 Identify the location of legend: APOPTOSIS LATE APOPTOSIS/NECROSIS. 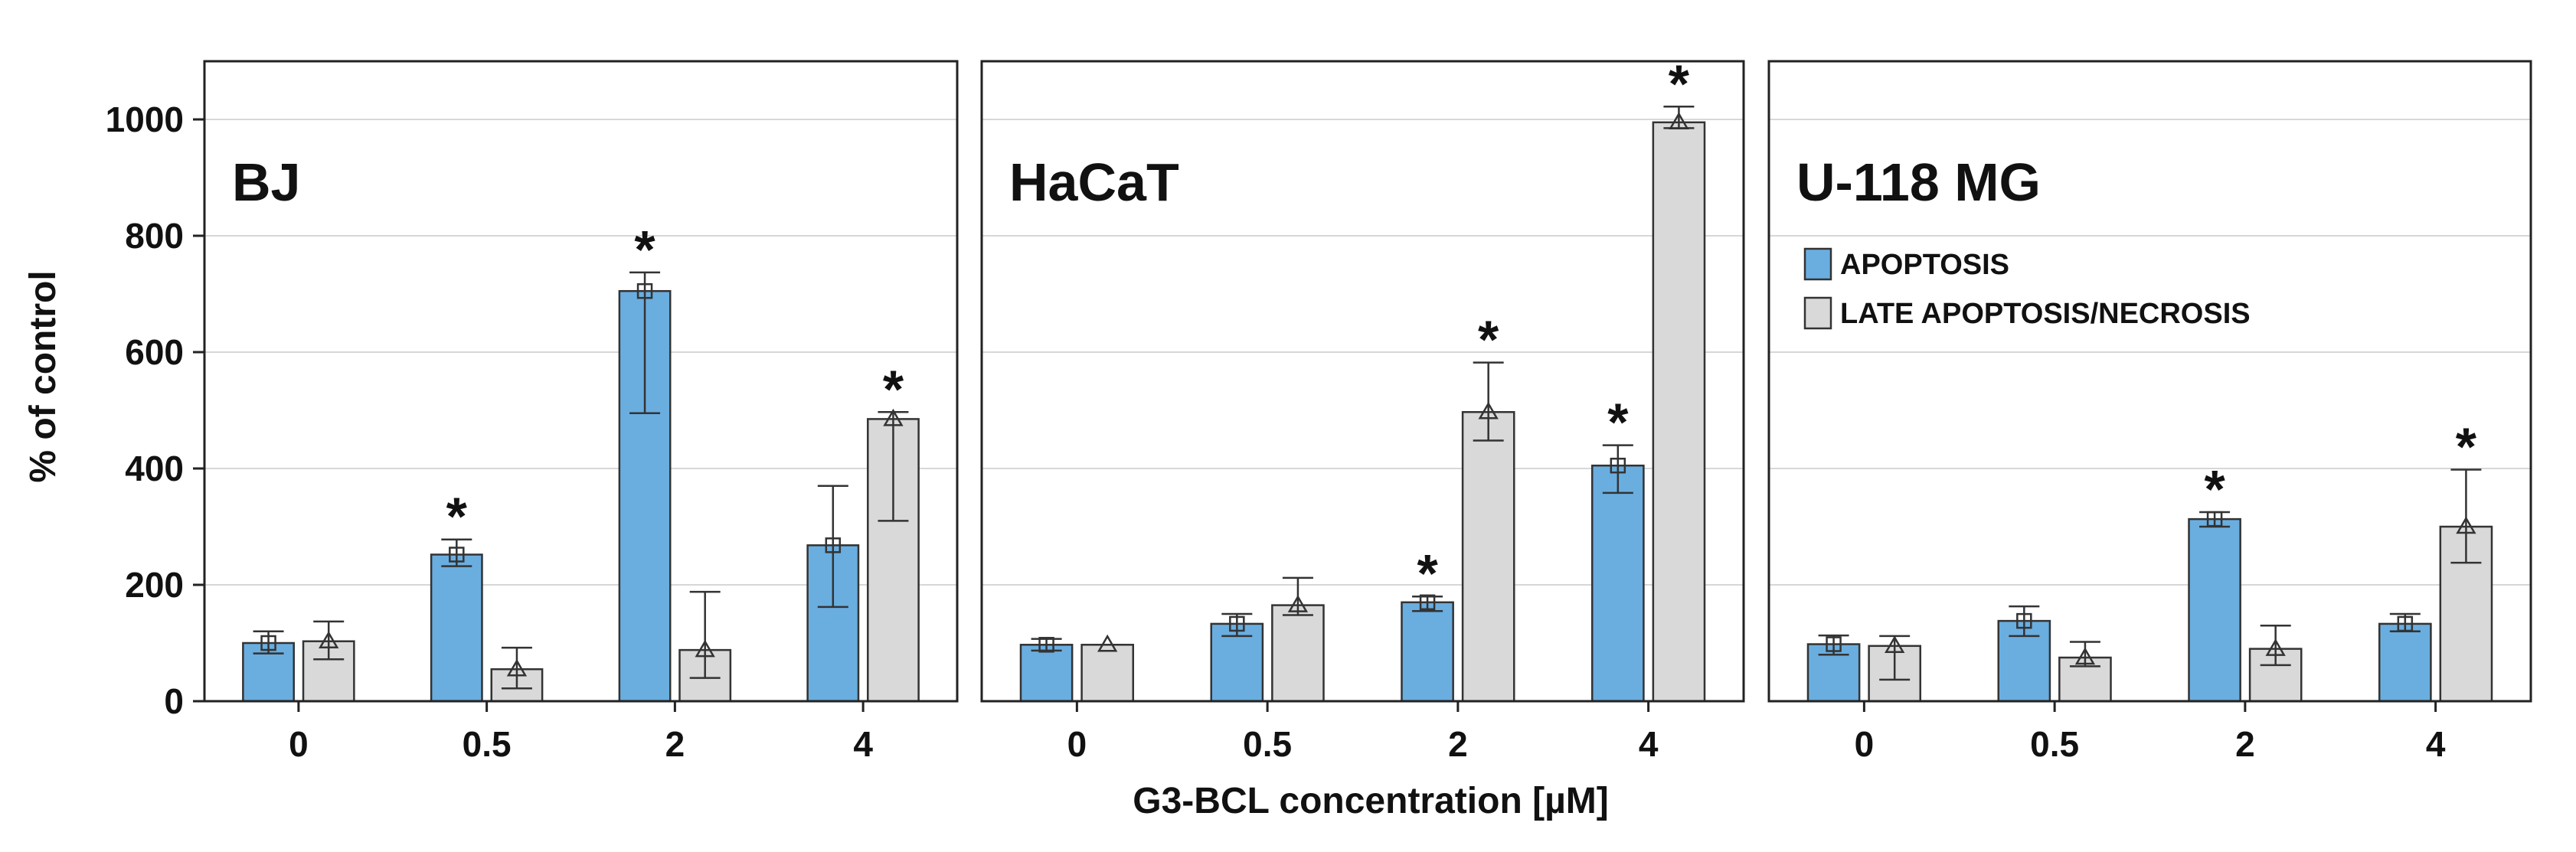
(2027, 288).